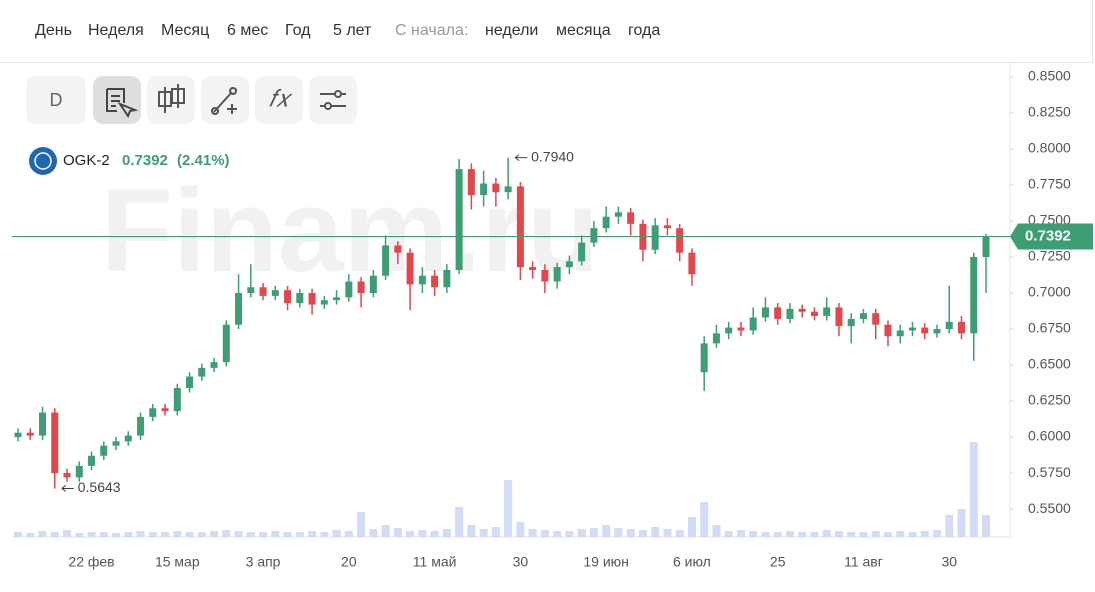 This screenshot has height=592, width=1095. What do you see at coordinates (435, 562) in the screenshot?
I see `x-tick-label: 11 май` at bounding box center [435, 562].